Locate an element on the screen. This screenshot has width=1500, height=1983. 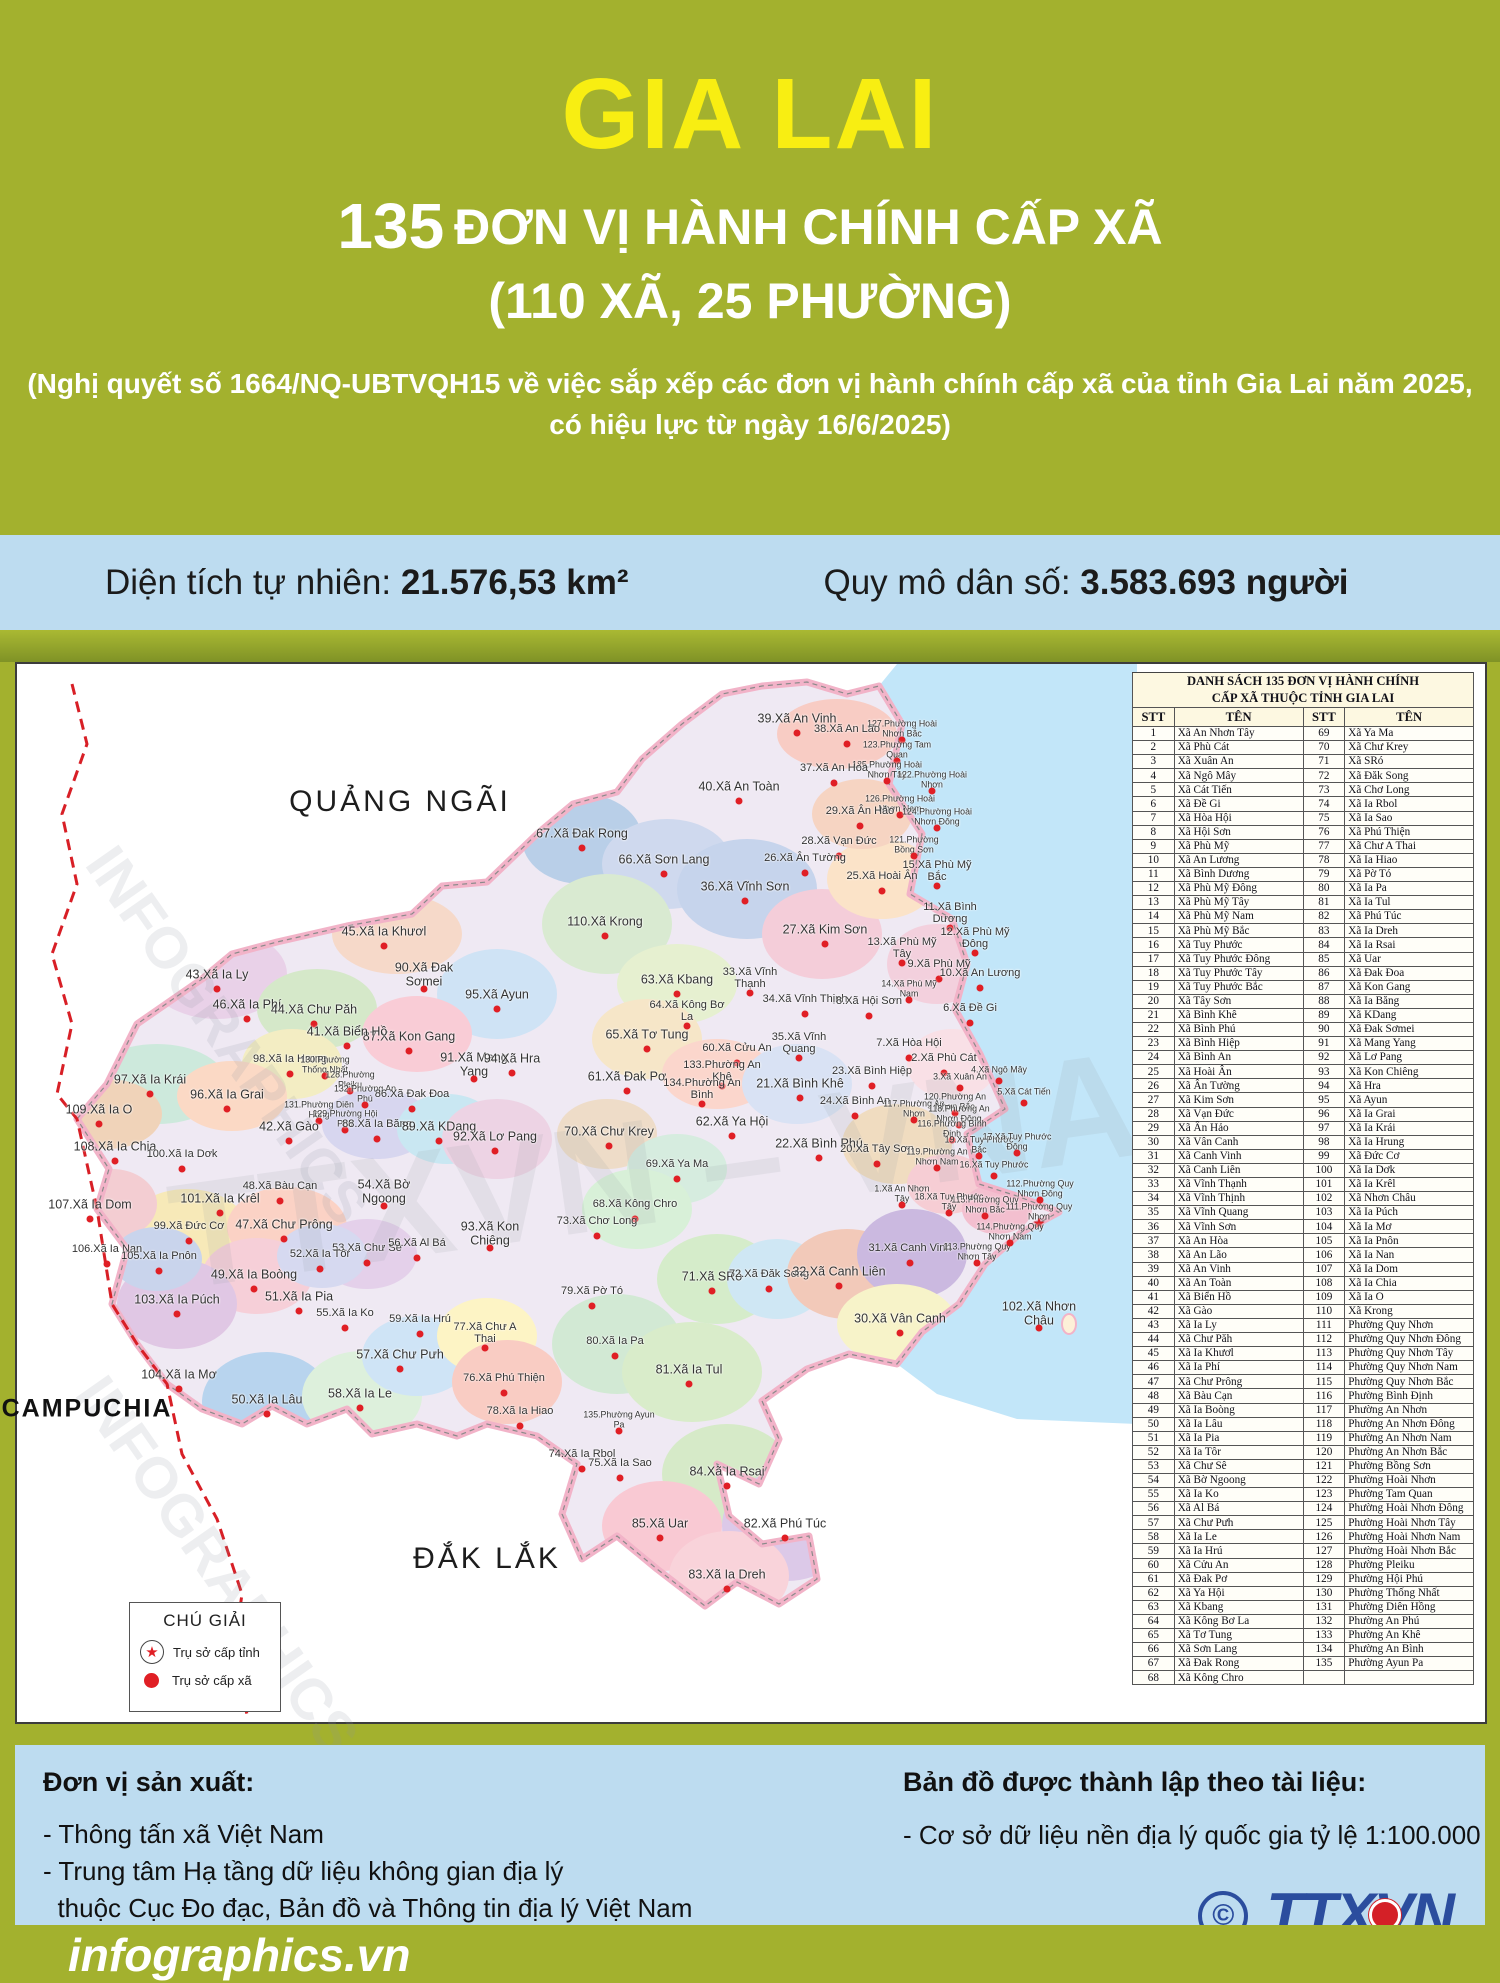
map-label: 28.Xã Vạn Đức is located at coordinates (839, 841).